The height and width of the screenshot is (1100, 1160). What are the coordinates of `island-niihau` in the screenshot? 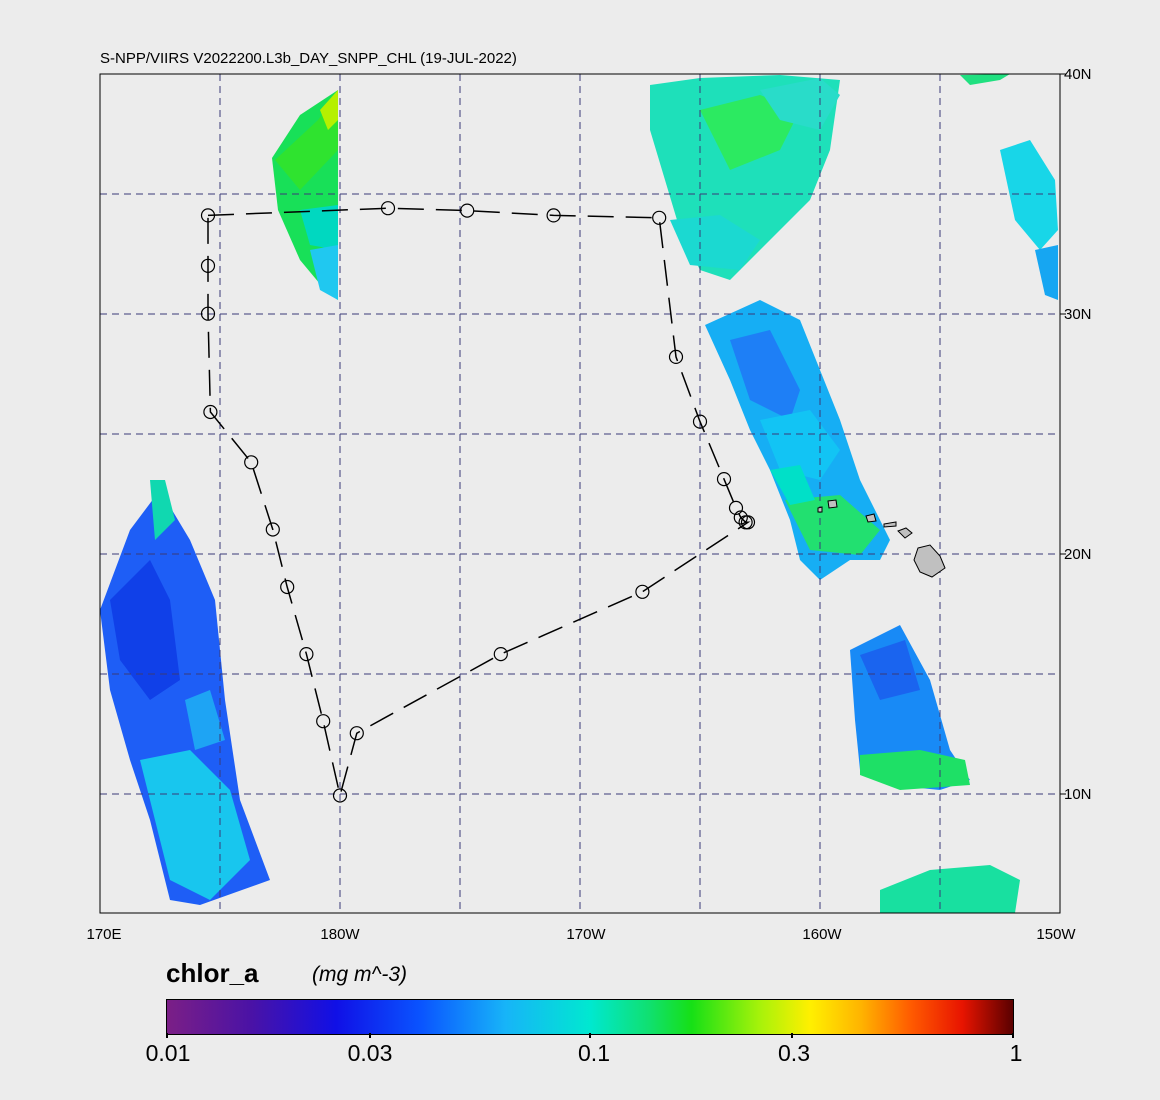 It's located at (820, 509).